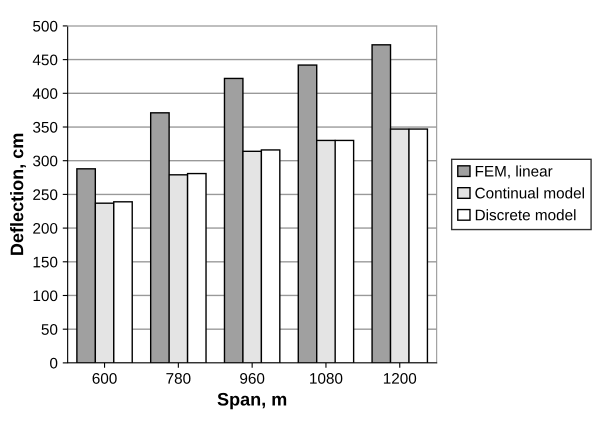 This screenshot has height=432, width=615. Describe the element at coordinates (45, 60) in the screenshot. I see `y-tick-label: 450` at that location.